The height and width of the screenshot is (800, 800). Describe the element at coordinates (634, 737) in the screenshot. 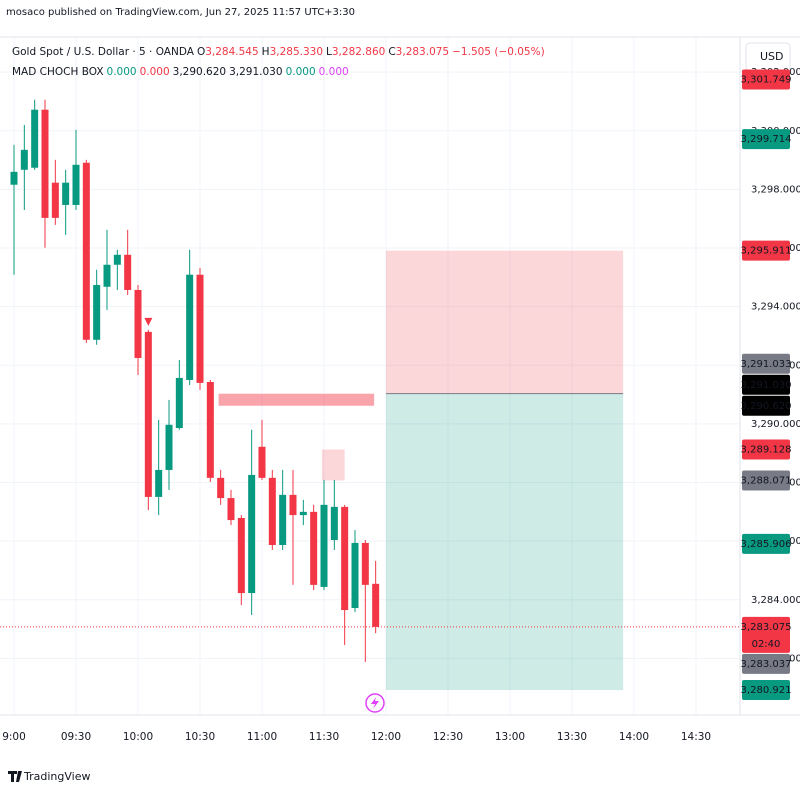

I see `x-tick-label: 14:00` at that location.